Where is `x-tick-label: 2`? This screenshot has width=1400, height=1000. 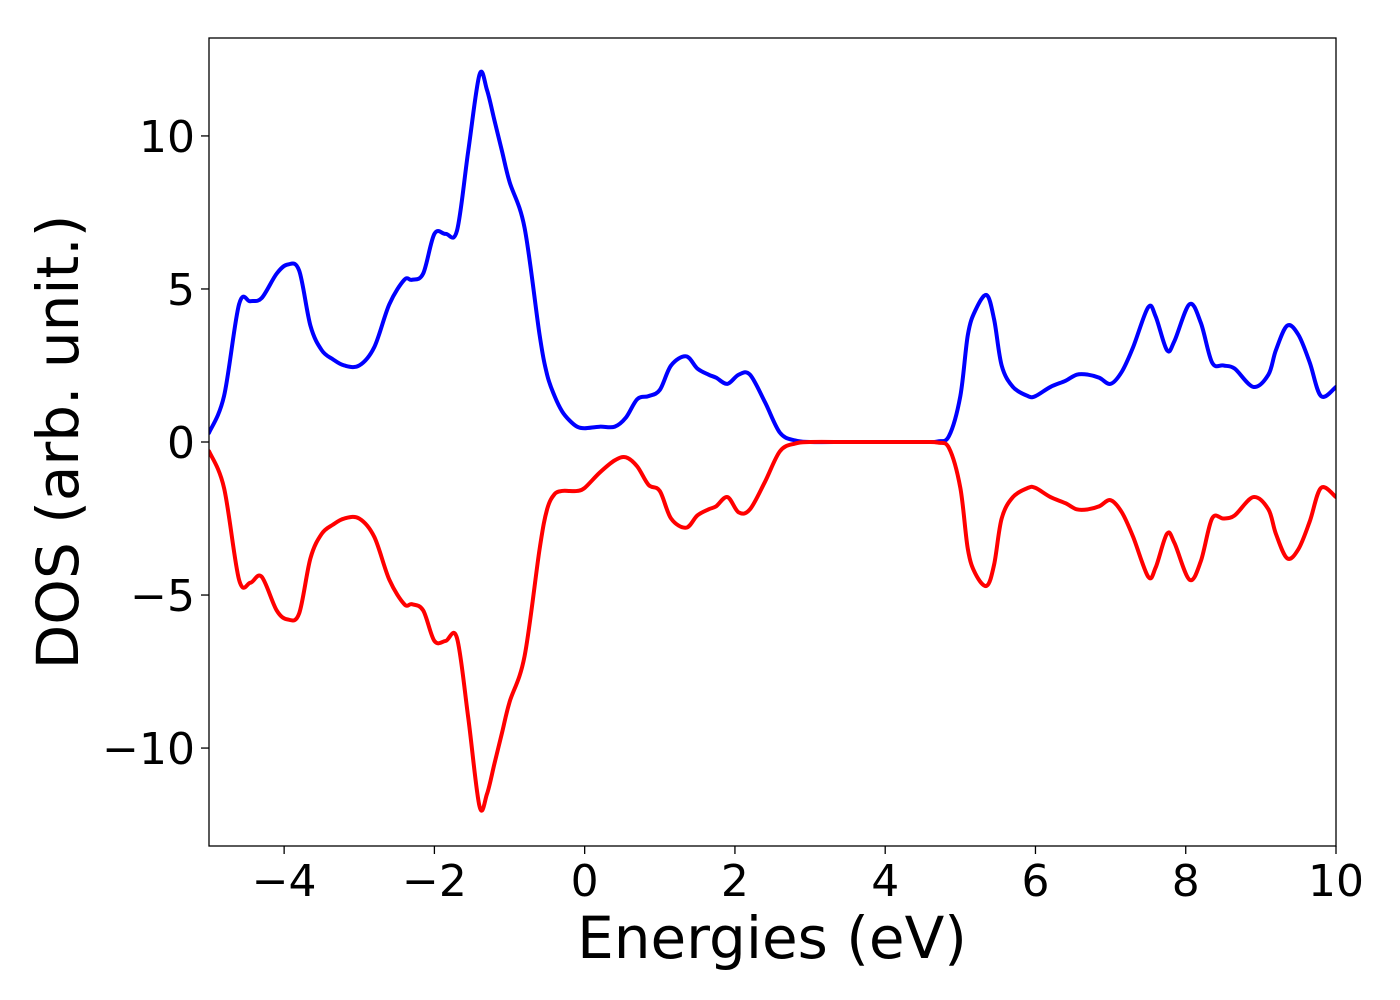 x-tick-label: 2 is located at coordinates (735, 881).